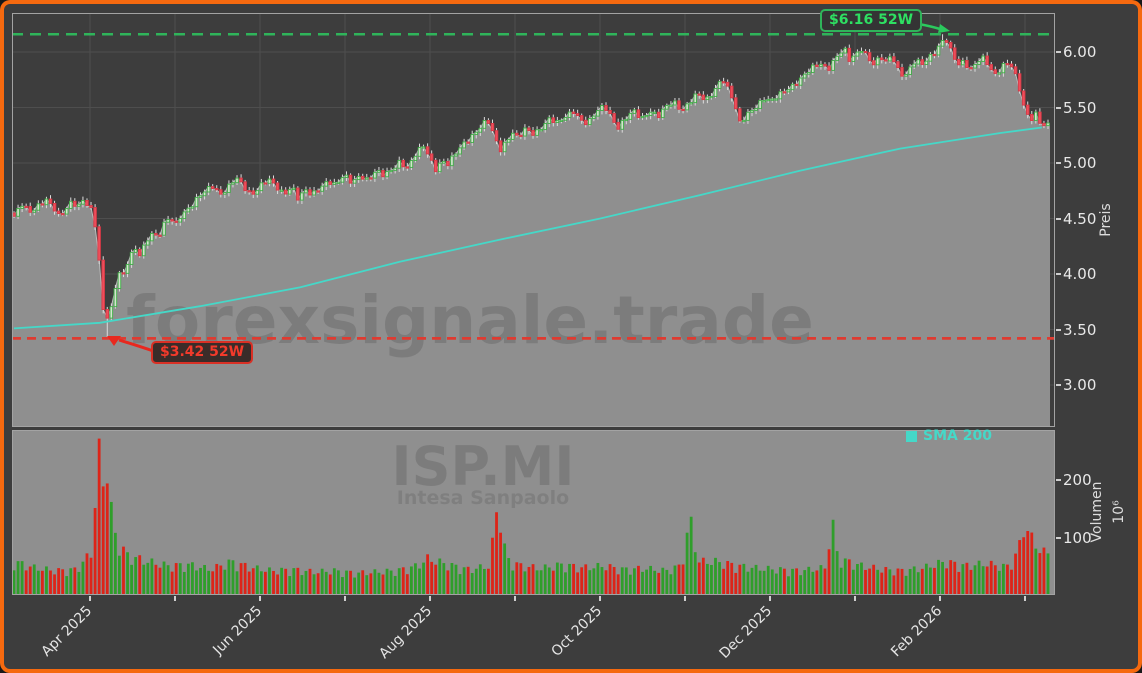  I want to click on x-tick-label: Dec 2025, so click(746, 632).